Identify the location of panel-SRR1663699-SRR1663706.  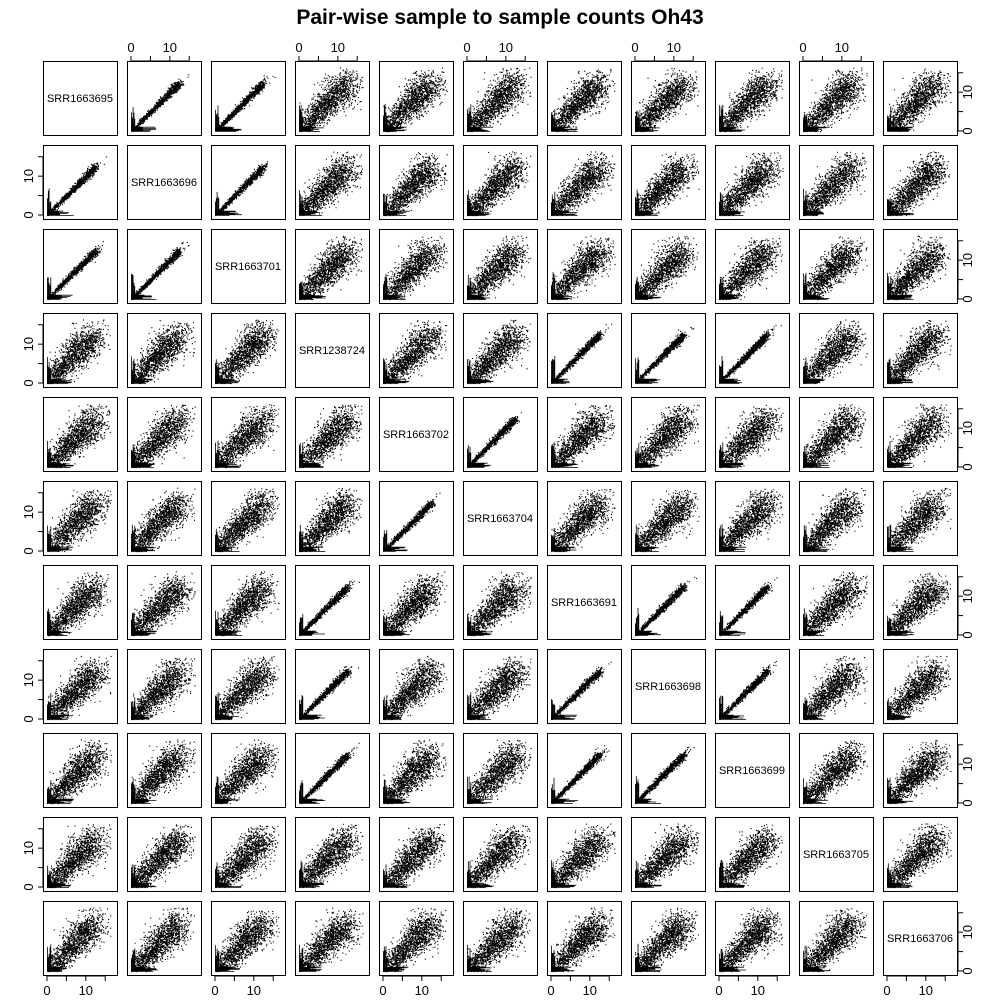
(920, 770).